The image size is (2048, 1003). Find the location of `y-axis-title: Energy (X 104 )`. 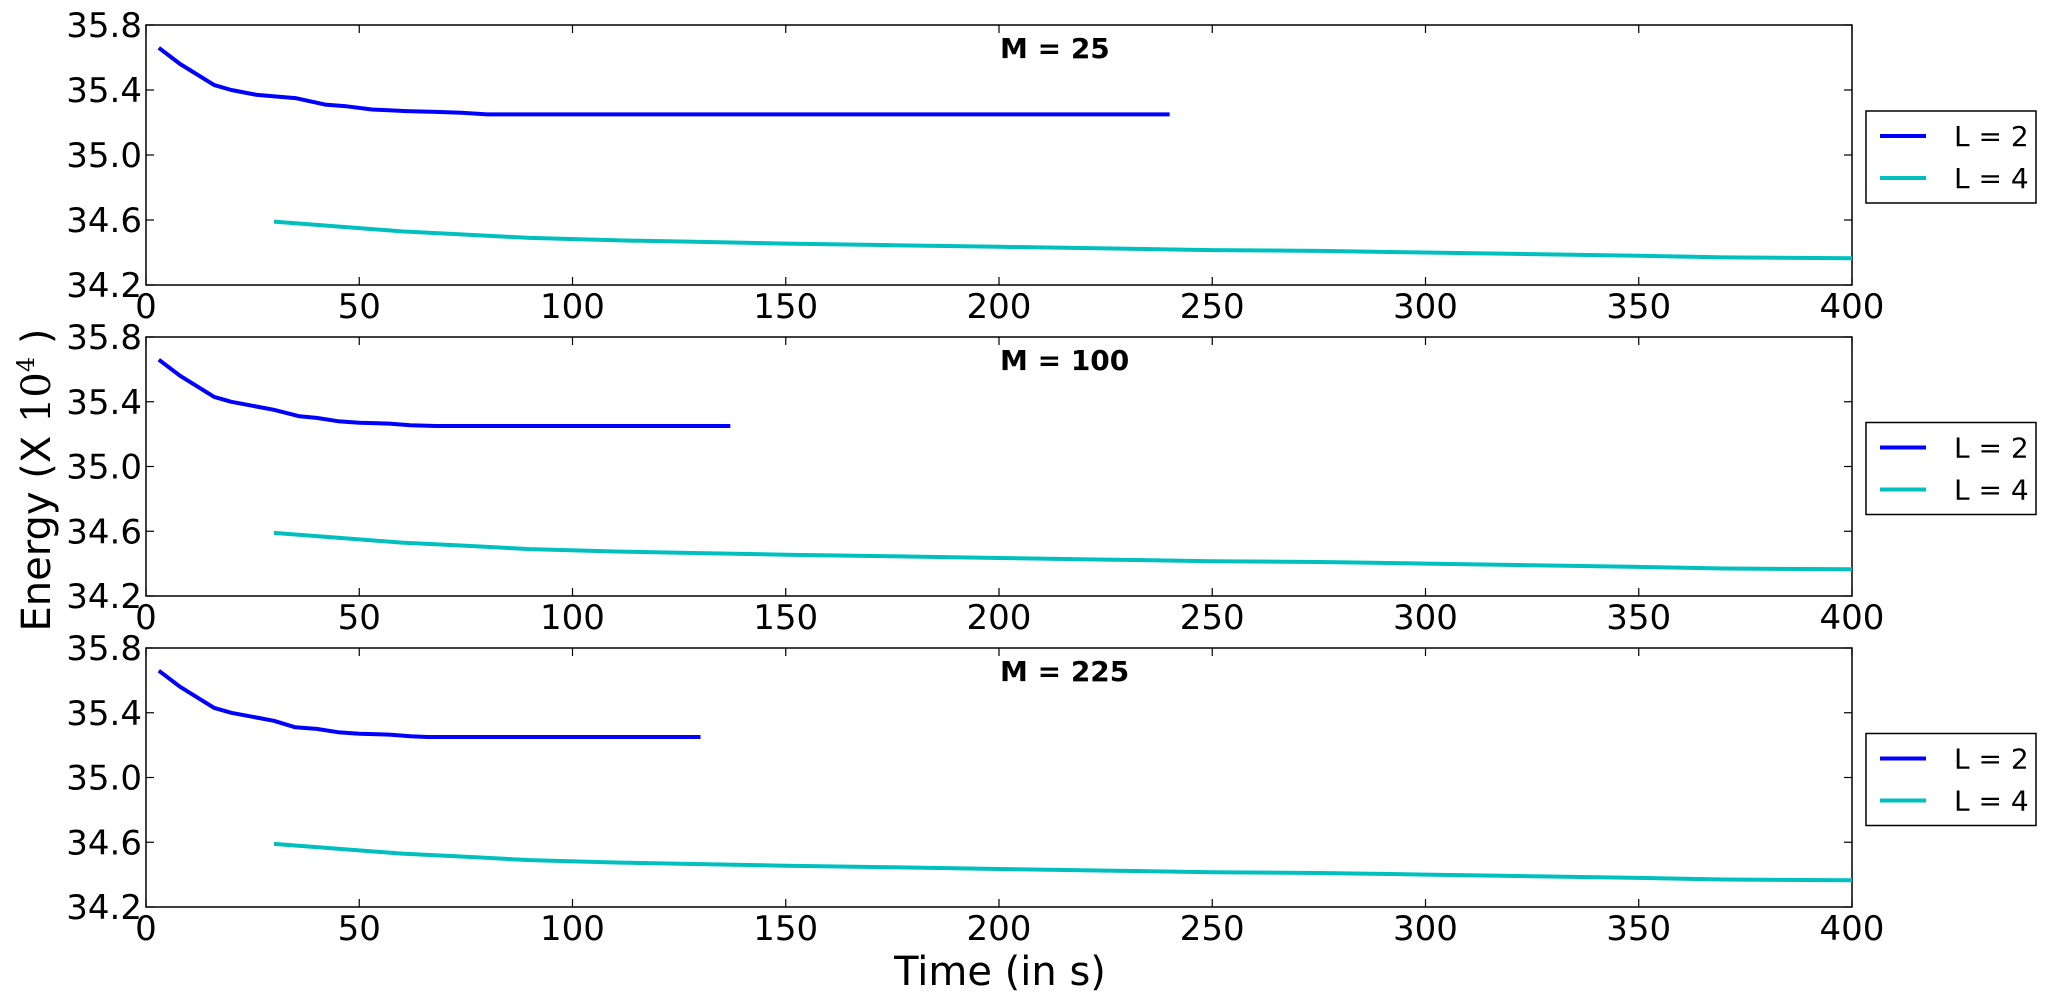

y-axis-title: Energy (X 104 ) is located at coordinates (36, 480).